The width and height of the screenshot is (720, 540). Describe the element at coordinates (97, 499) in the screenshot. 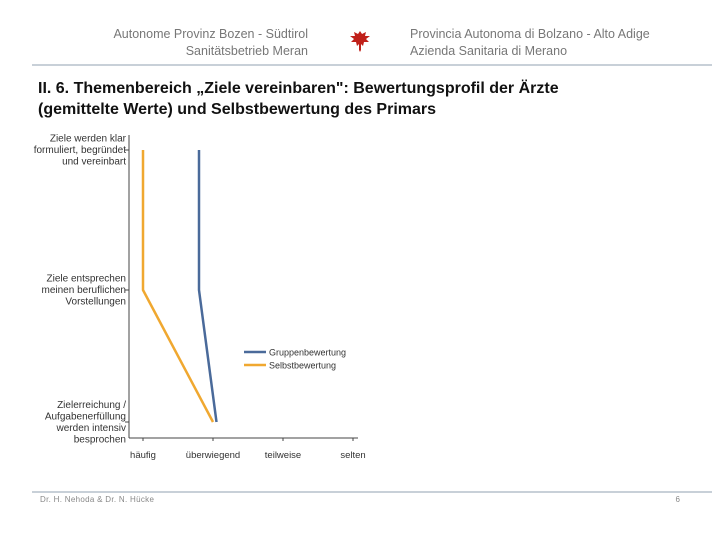

I see `footer-authors: Dr. H. Nehoda & Dr. N. Hücke` at that location.